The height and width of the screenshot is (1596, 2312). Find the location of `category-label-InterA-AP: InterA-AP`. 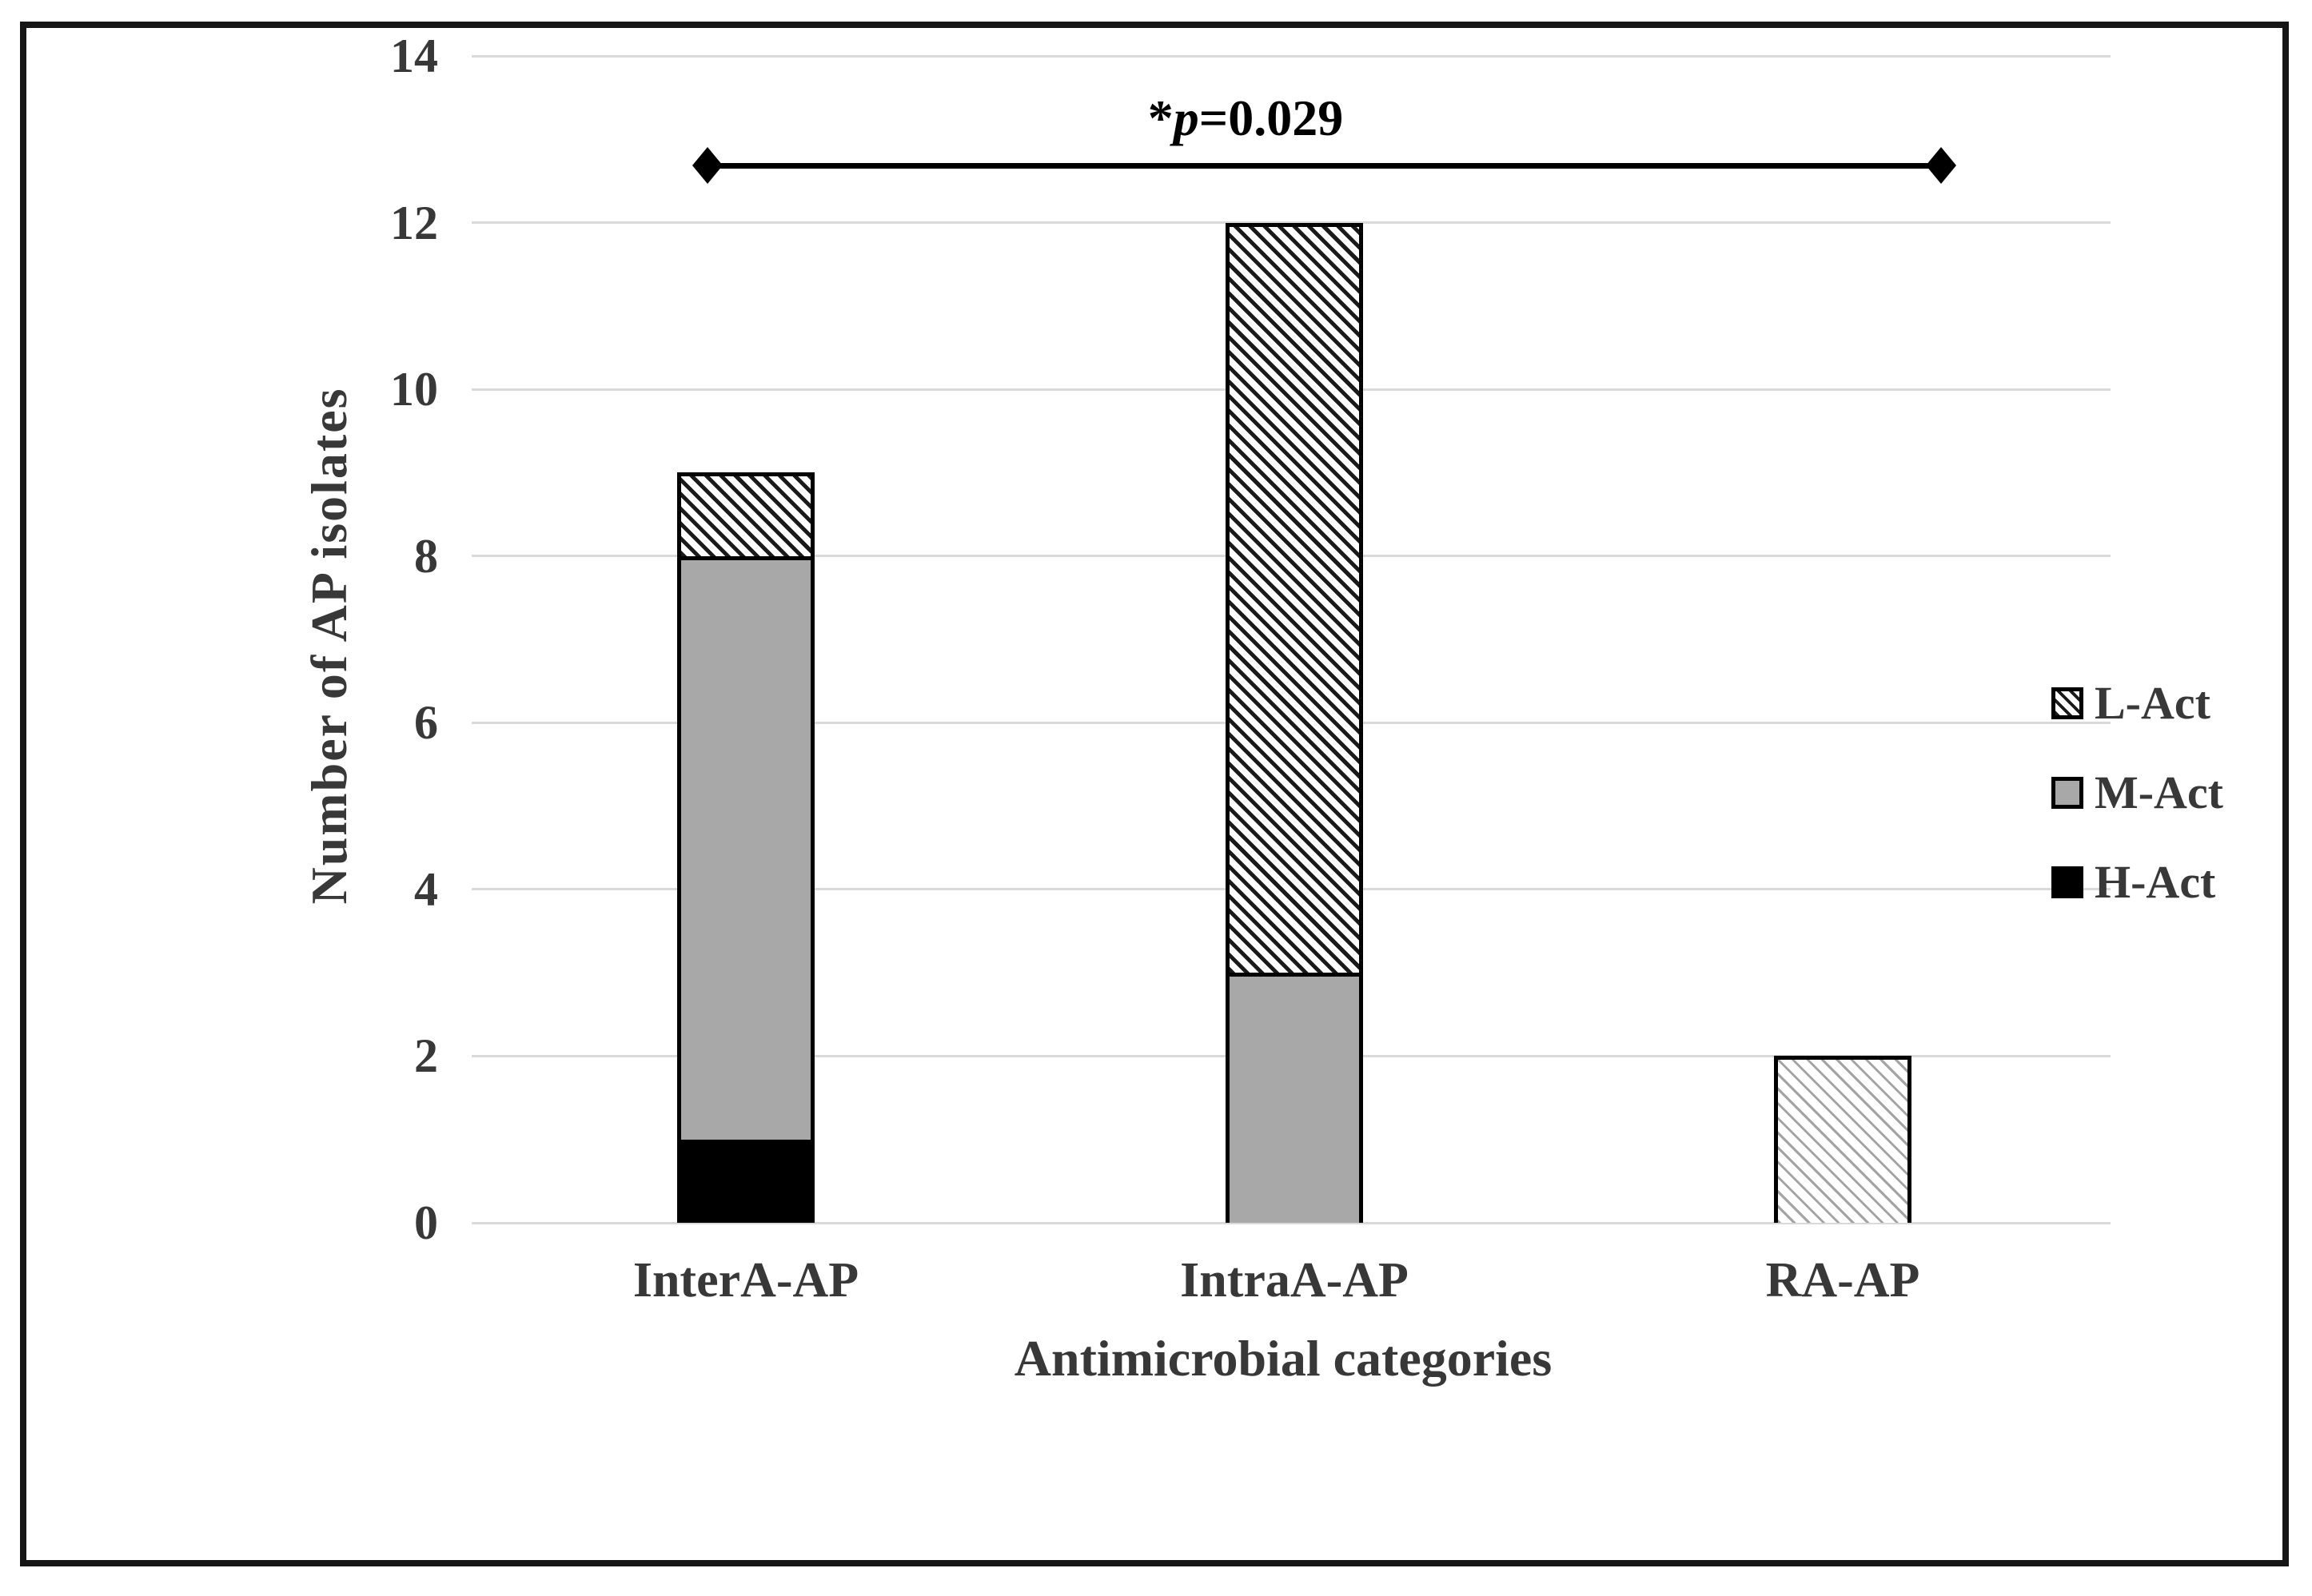

category-label-InterA-AP: InterA-AP is located at coordinates (745, 1280).